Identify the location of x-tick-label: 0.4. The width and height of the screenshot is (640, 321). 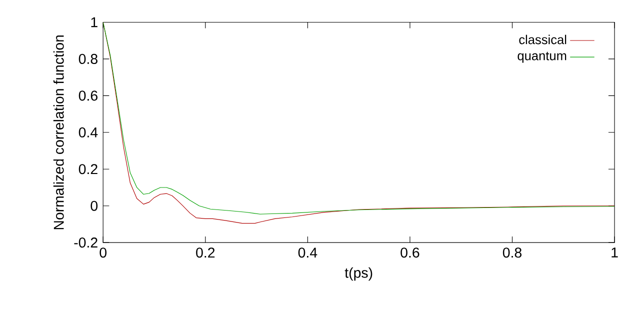
(308, 252).